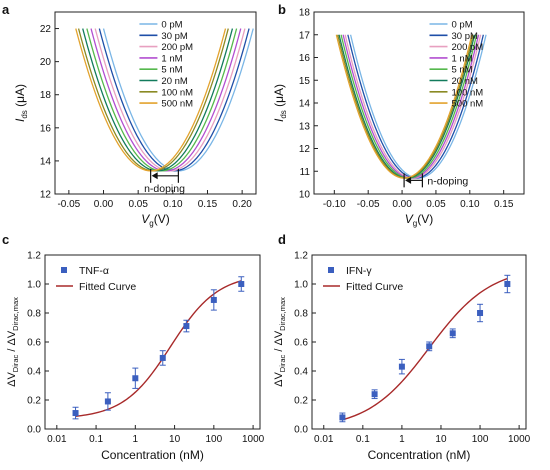  I want to click on y-tick-label-b: 10, so click(305, 195).